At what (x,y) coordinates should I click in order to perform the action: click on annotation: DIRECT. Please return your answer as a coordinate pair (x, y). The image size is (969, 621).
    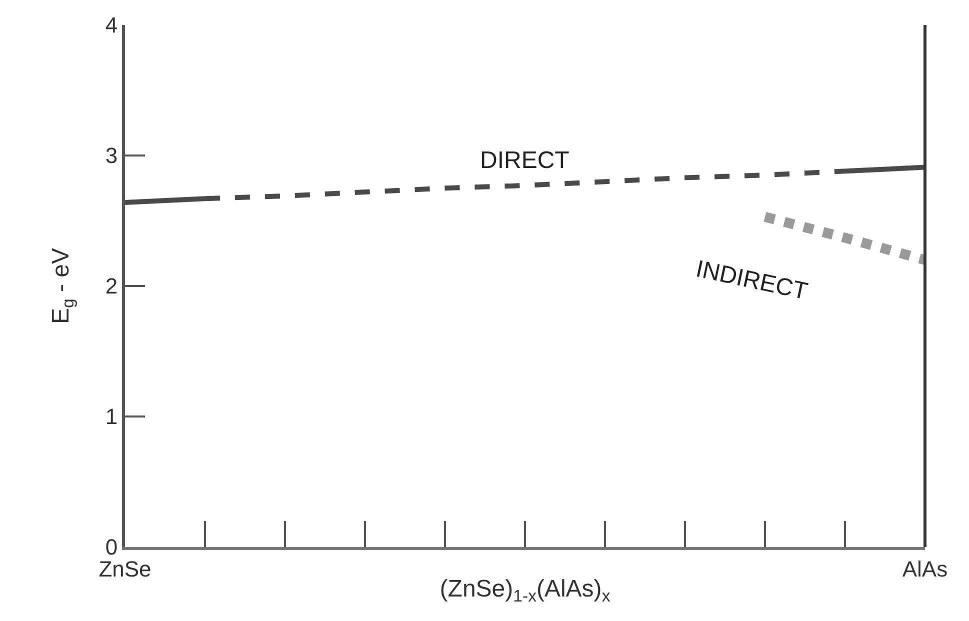
    Looking at the image, I should click on (525, 160).